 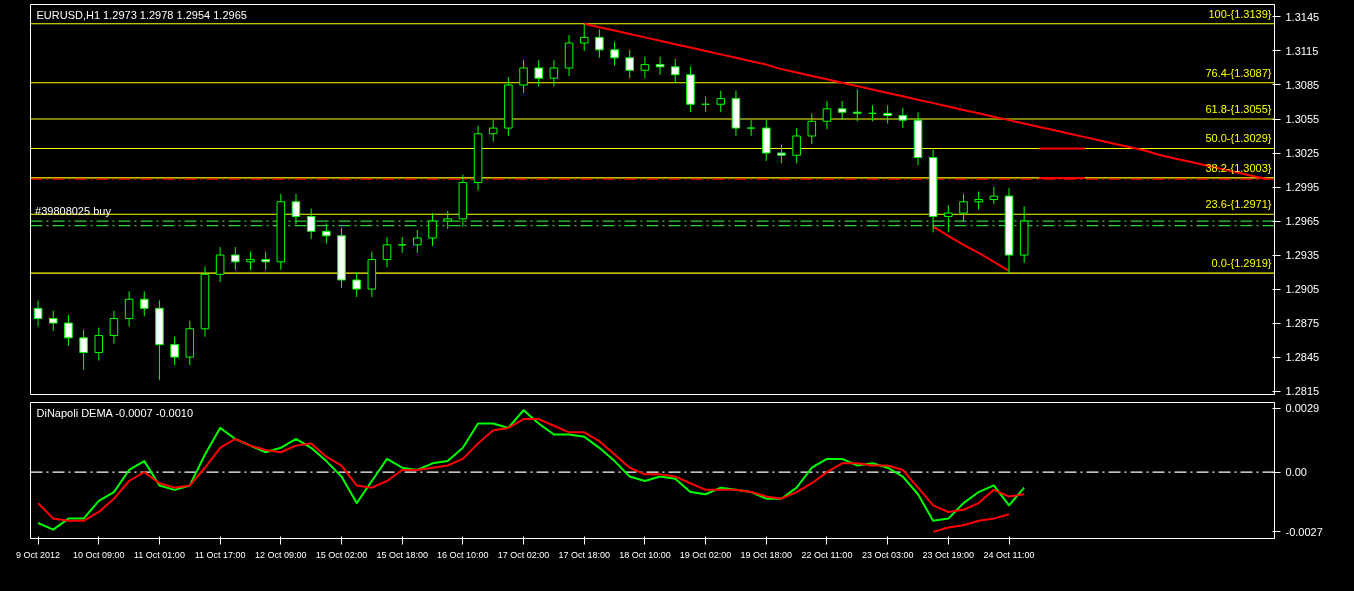 What do you see at coordinates (766, 554) in the screenshot?
I see `x-tick-label: 19 Oct 18:00` at bounding box center [766, 554].